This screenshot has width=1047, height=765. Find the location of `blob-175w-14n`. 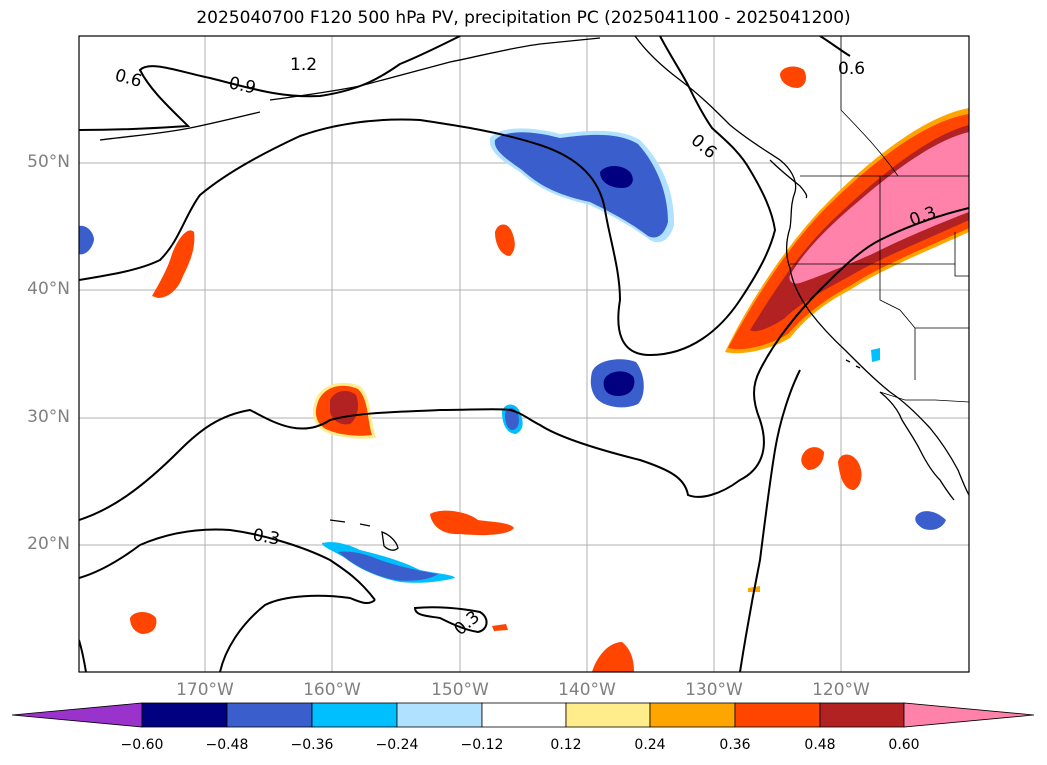

blob-175w-14n is located at coordinates (143, 623).